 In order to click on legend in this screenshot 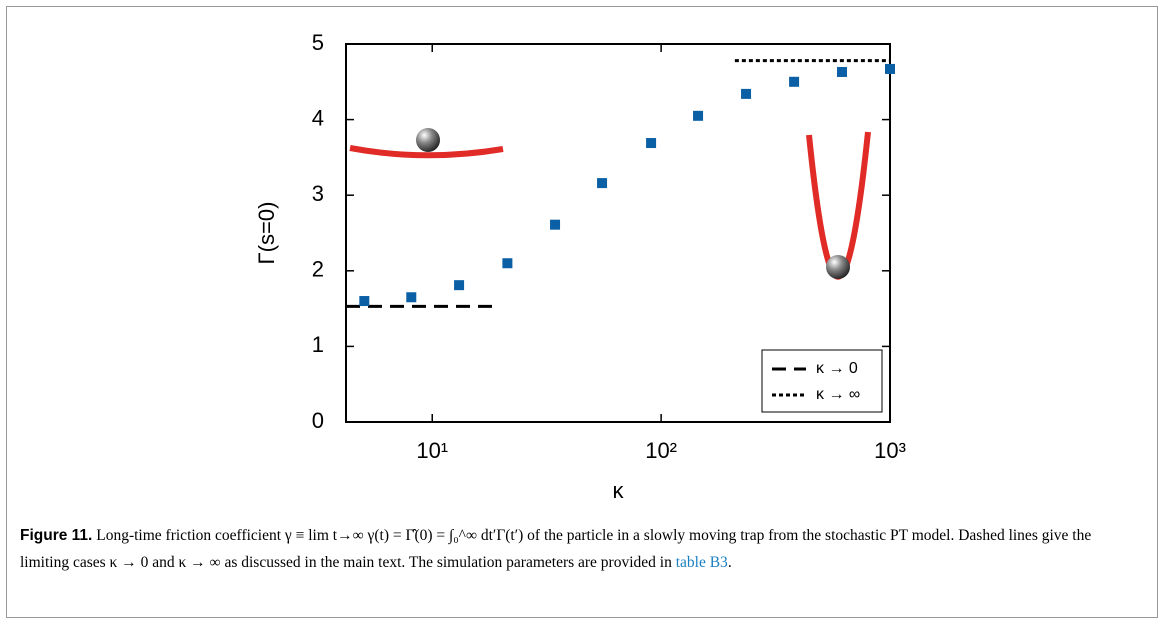, I will do `click(822, 381)`.